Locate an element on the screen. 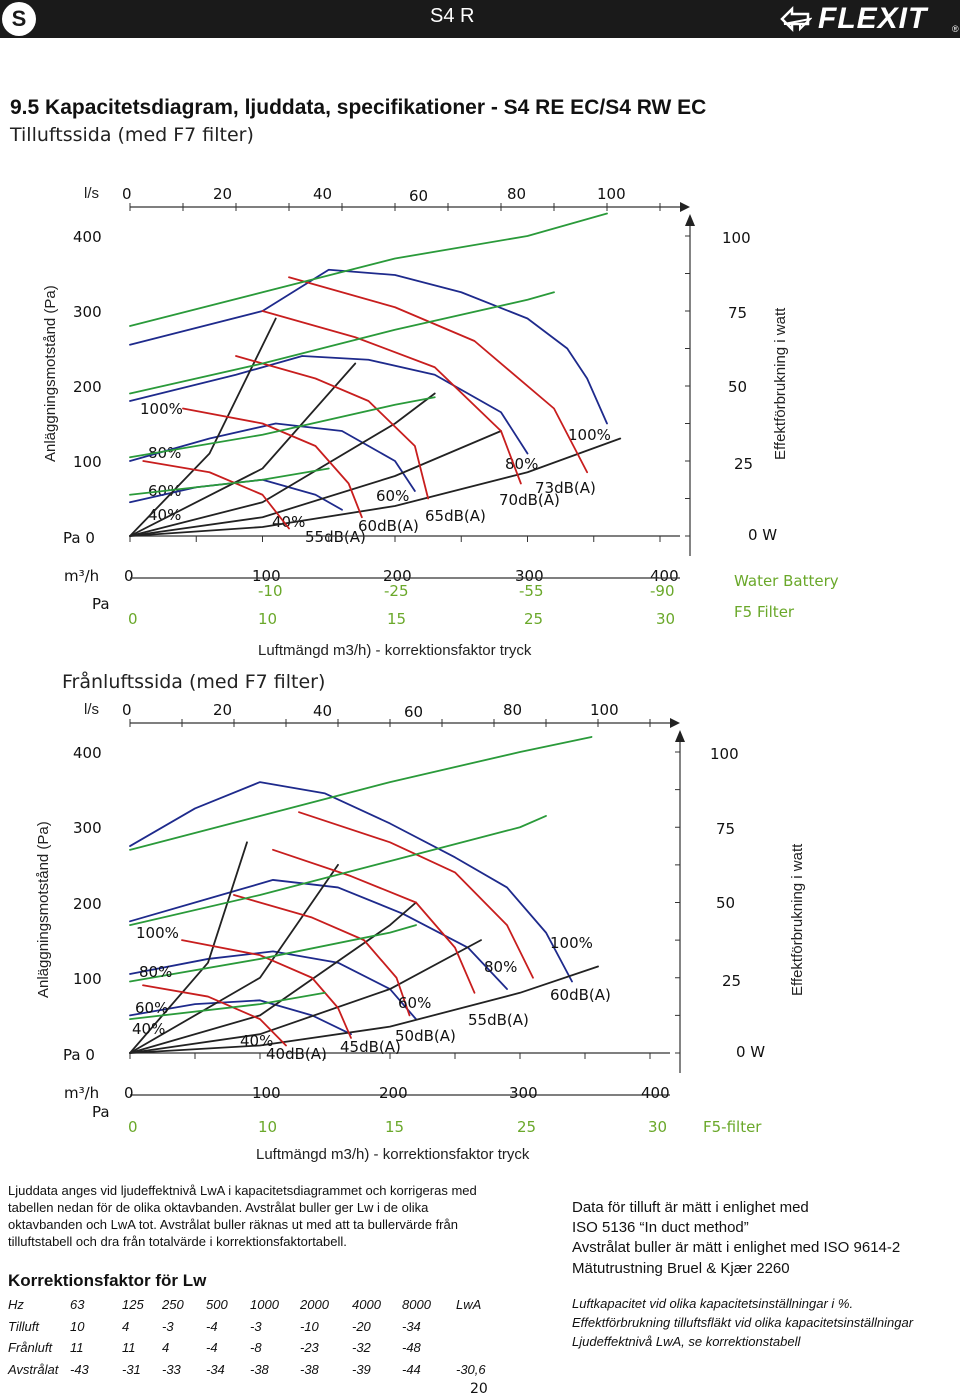 The height and width of the screenshot is (1397, 960). supply-water-corr: -10 is located at coordinates (270, 591).